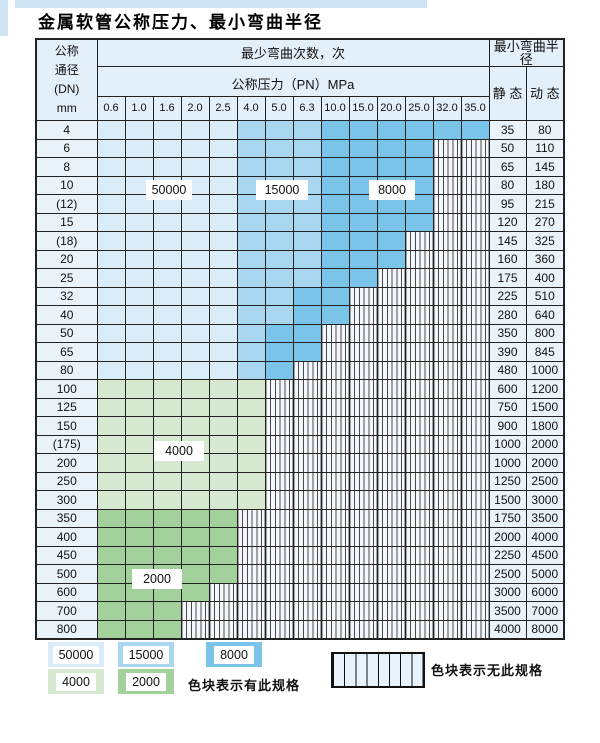 The height and width of the screenshot is (743, 600). I want to click on dn-label: 100, so click(66, 389).